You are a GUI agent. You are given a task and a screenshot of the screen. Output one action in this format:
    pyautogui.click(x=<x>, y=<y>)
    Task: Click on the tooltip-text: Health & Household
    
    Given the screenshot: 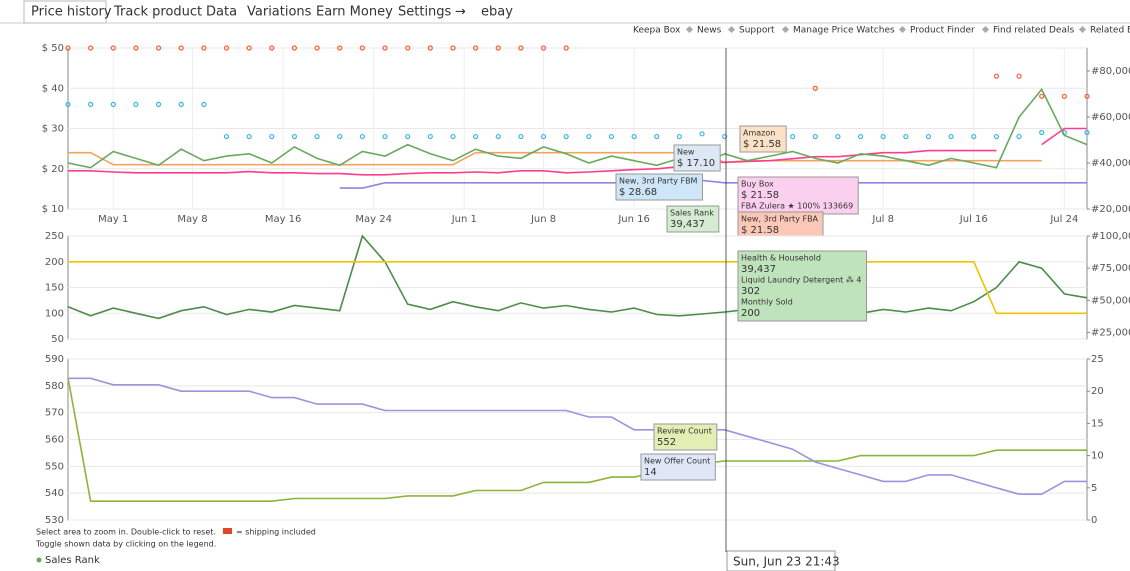 What is the action you would take?
    pyautogui.click(x=781, y=258)
    